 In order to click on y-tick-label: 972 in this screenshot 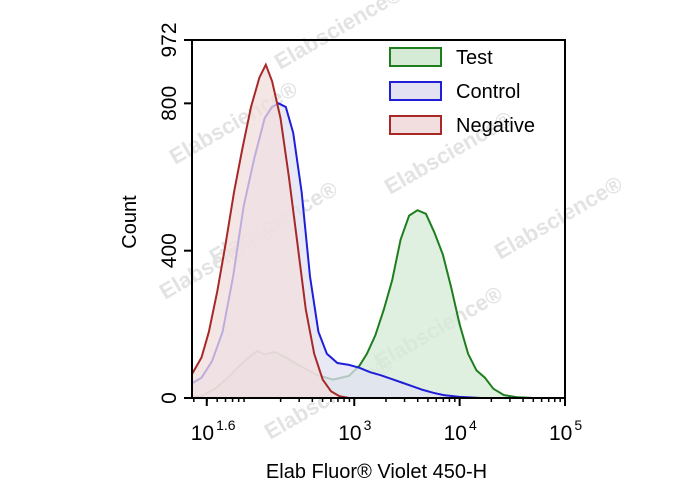, I will do `click(169, 39)`.